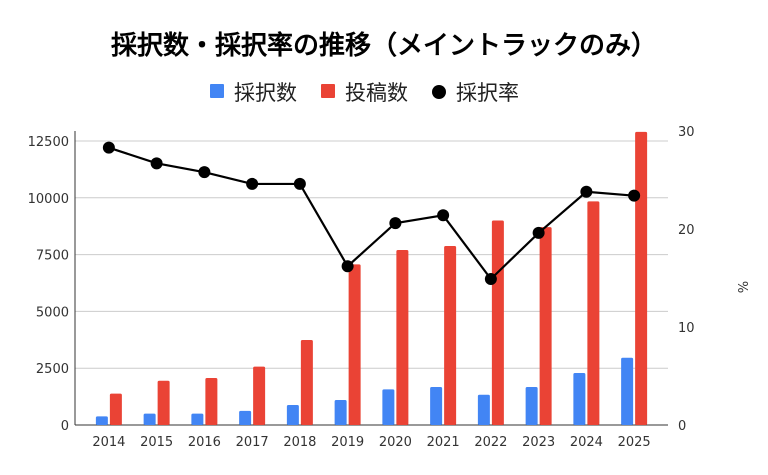 The height and width of the screenshot is (475, 768). I want to click on x-tick-label: 2023, so click(538, 442).